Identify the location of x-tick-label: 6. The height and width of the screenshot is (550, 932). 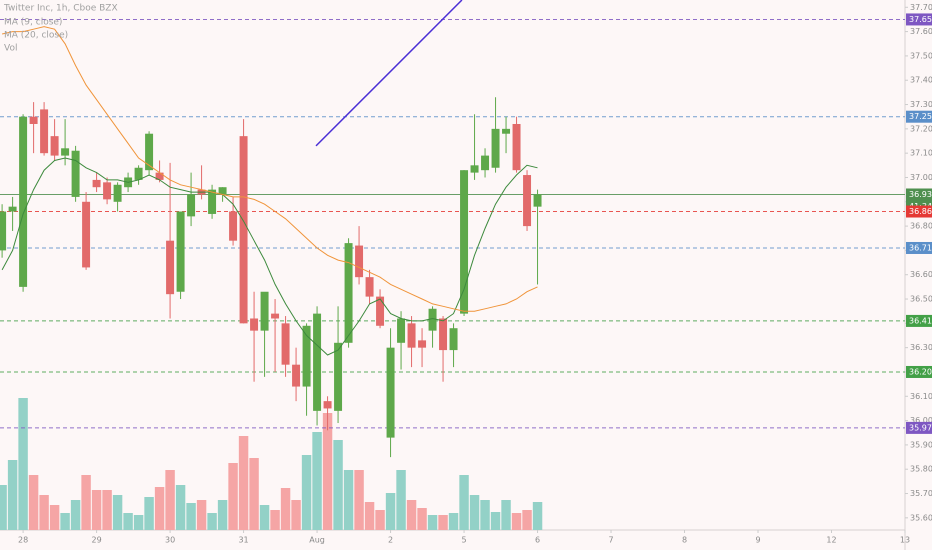
(537, 540).